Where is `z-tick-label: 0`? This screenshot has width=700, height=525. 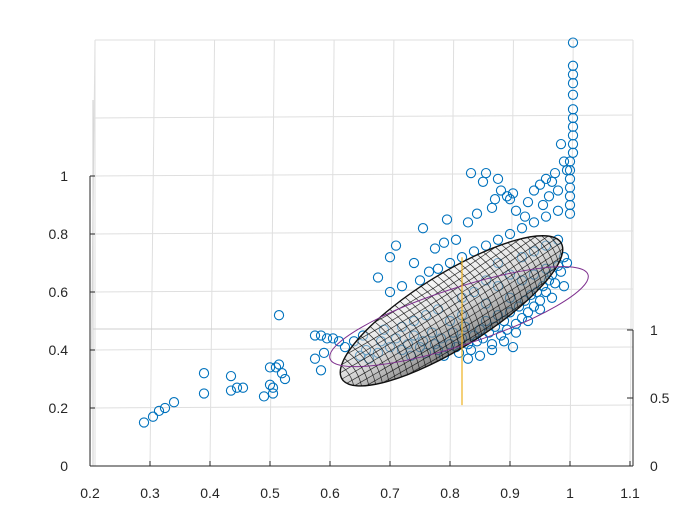 z-tick-label: 0 is located at coordinates (654, 466).